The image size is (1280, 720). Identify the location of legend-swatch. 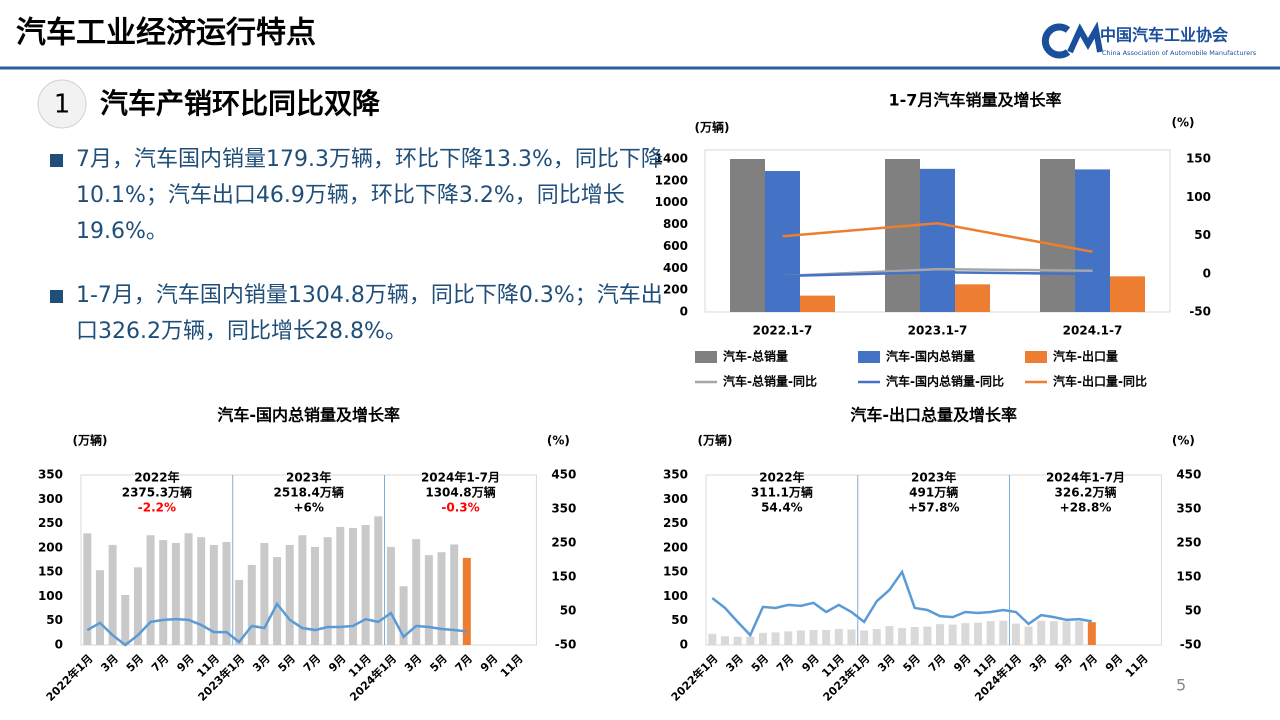
(706, 357).